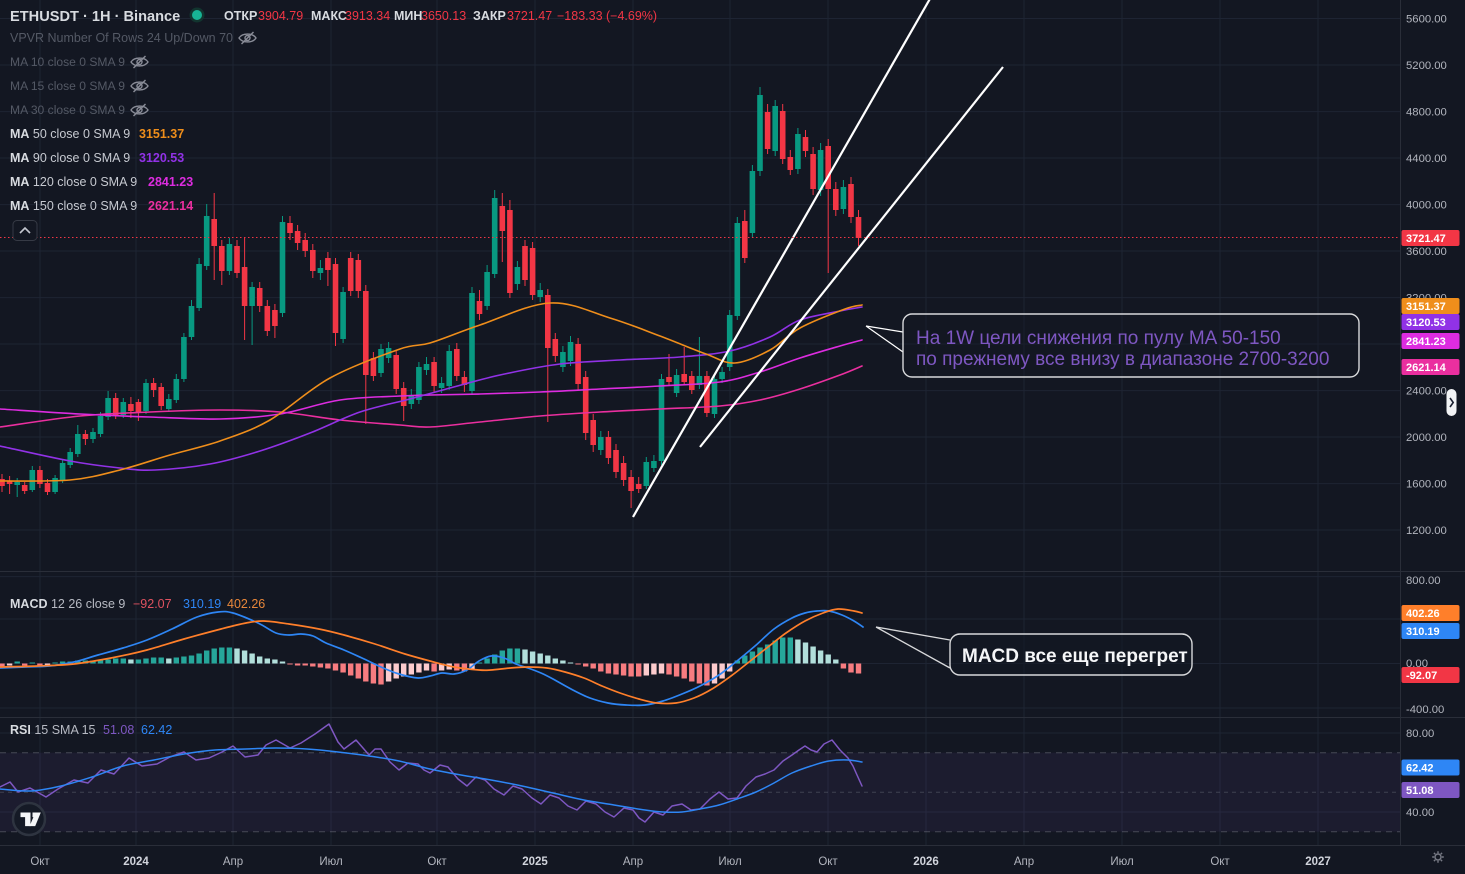 This screenshot has width=1465, height=874. What do you see at coordinates (329, 16) in the screenshot?
I see `svg-text: МАКС` at bounding box center [329, 16].